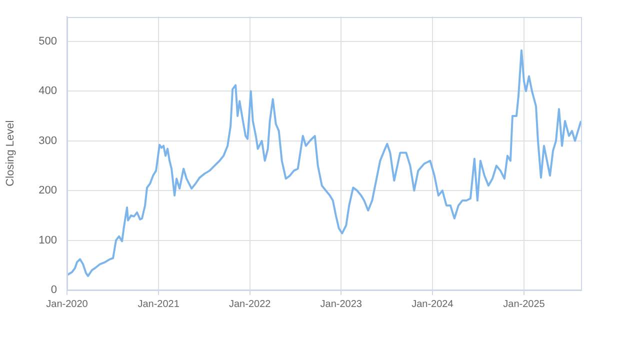 The width and height of the screenshot is (623, 350). I want to click on y-tick-label: 300, so click(47, 140).